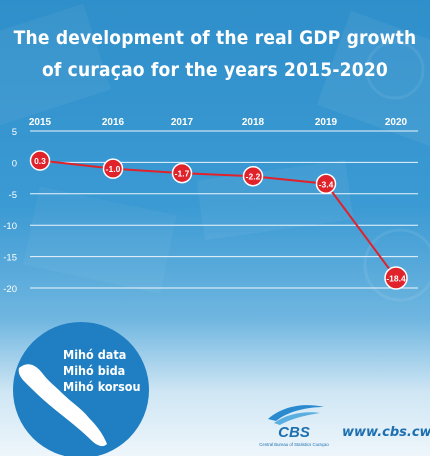 The height and width of the screenshot is (456, 430). I want to click on x-tick-label: 2019, so click(326, 122).